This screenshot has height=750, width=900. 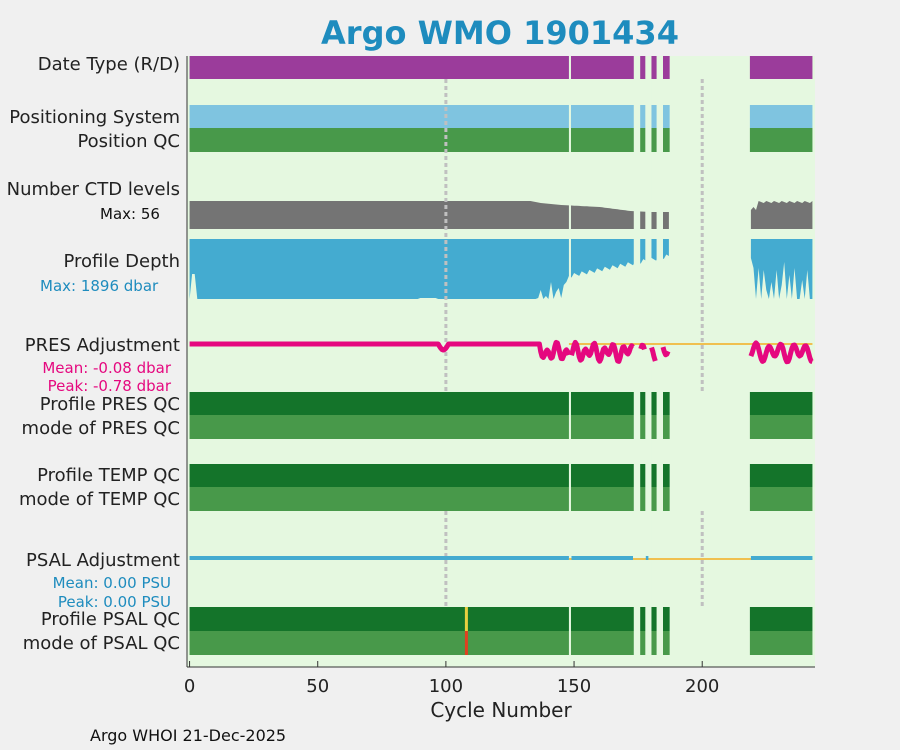 I want to click on label-mode-temp-qc: mode of TEMP QC, so click(x=99, y=499).